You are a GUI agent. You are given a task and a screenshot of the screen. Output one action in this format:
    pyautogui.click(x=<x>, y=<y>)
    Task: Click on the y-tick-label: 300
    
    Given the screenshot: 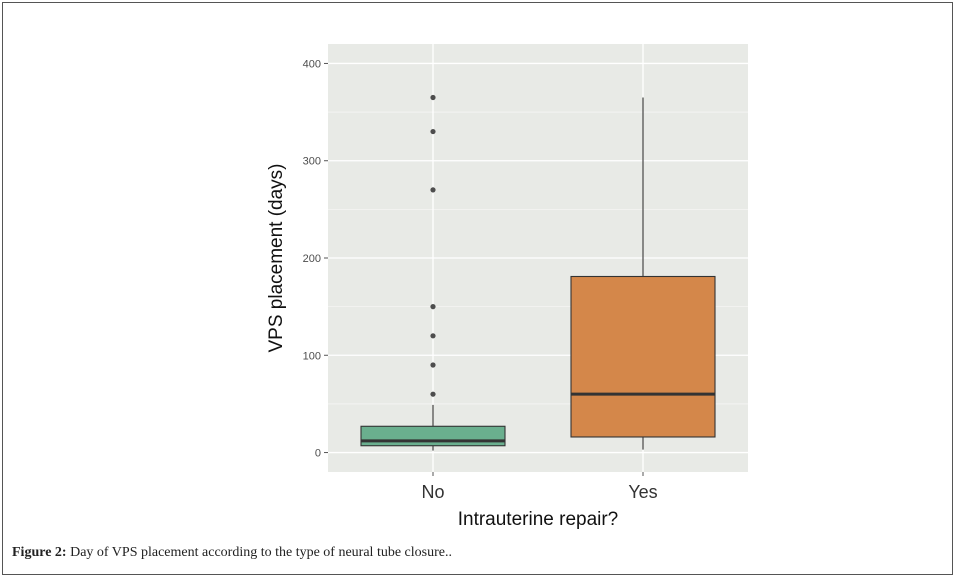 What is the action you would take?
    pyautogui.click(x=312, y=162)
    